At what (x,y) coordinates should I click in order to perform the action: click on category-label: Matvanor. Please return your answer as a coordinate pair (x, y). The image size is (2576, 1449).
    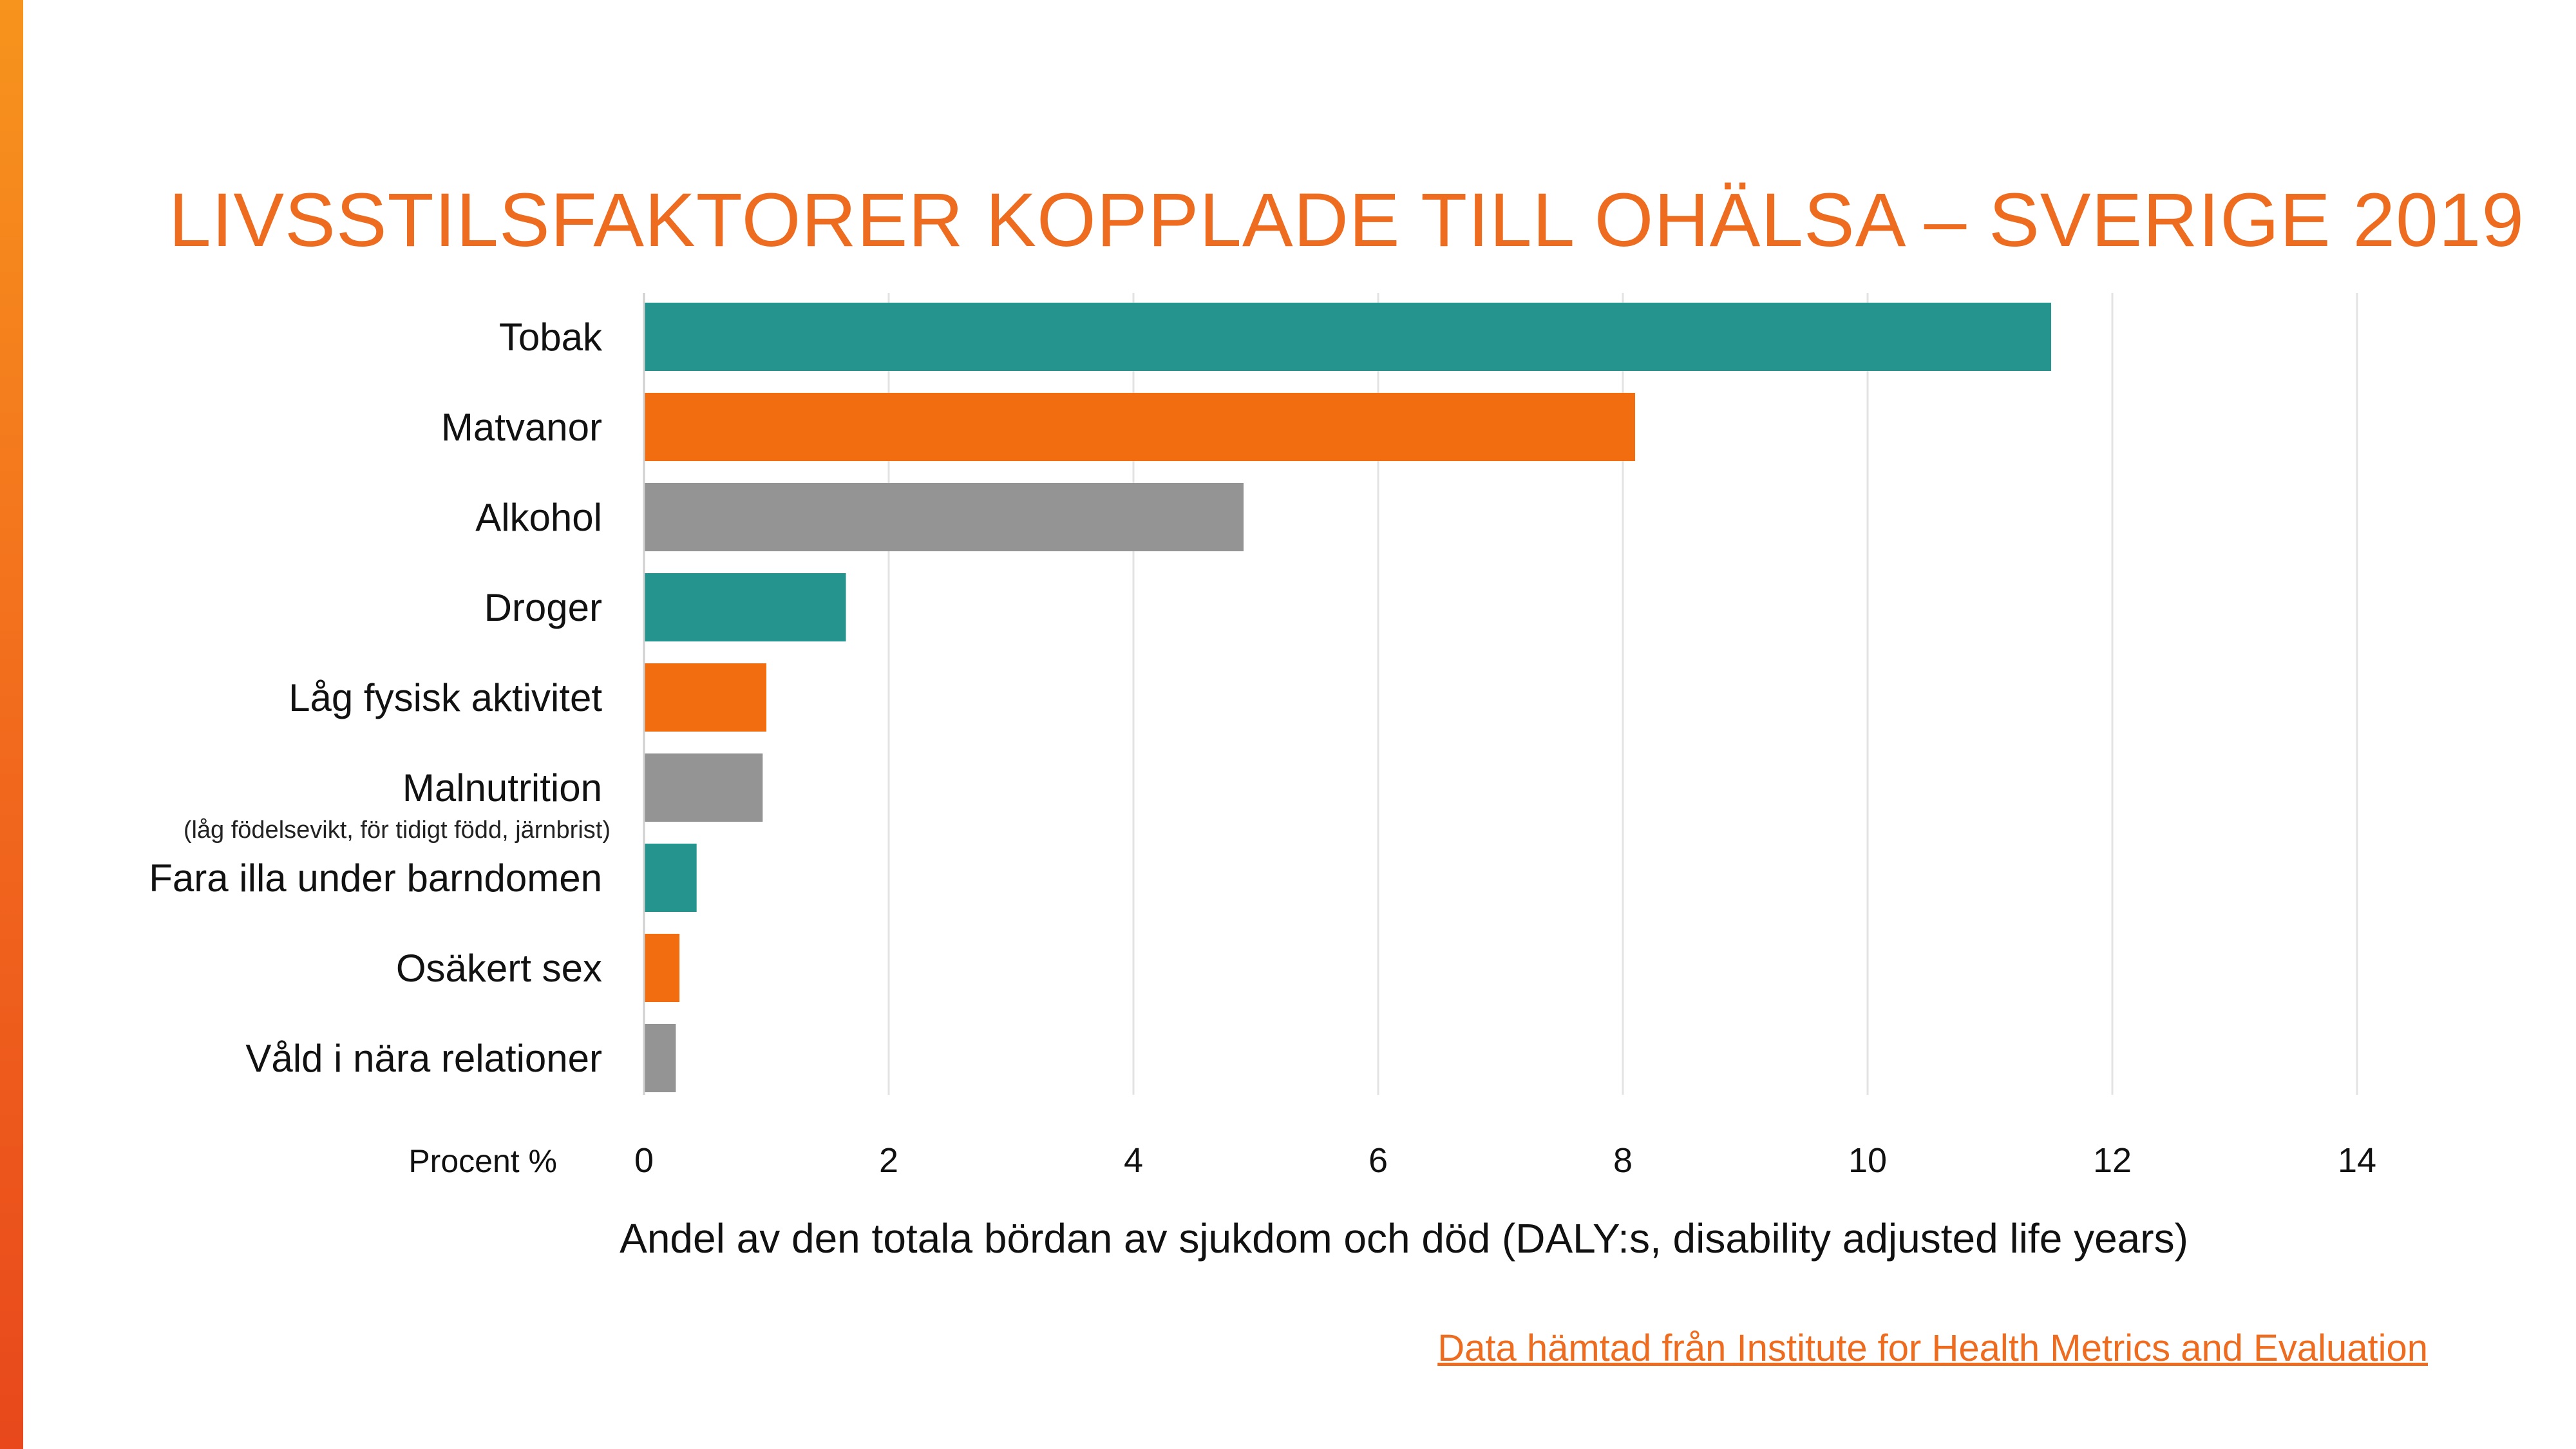
    Looking at the image, I should click on (522, 428).